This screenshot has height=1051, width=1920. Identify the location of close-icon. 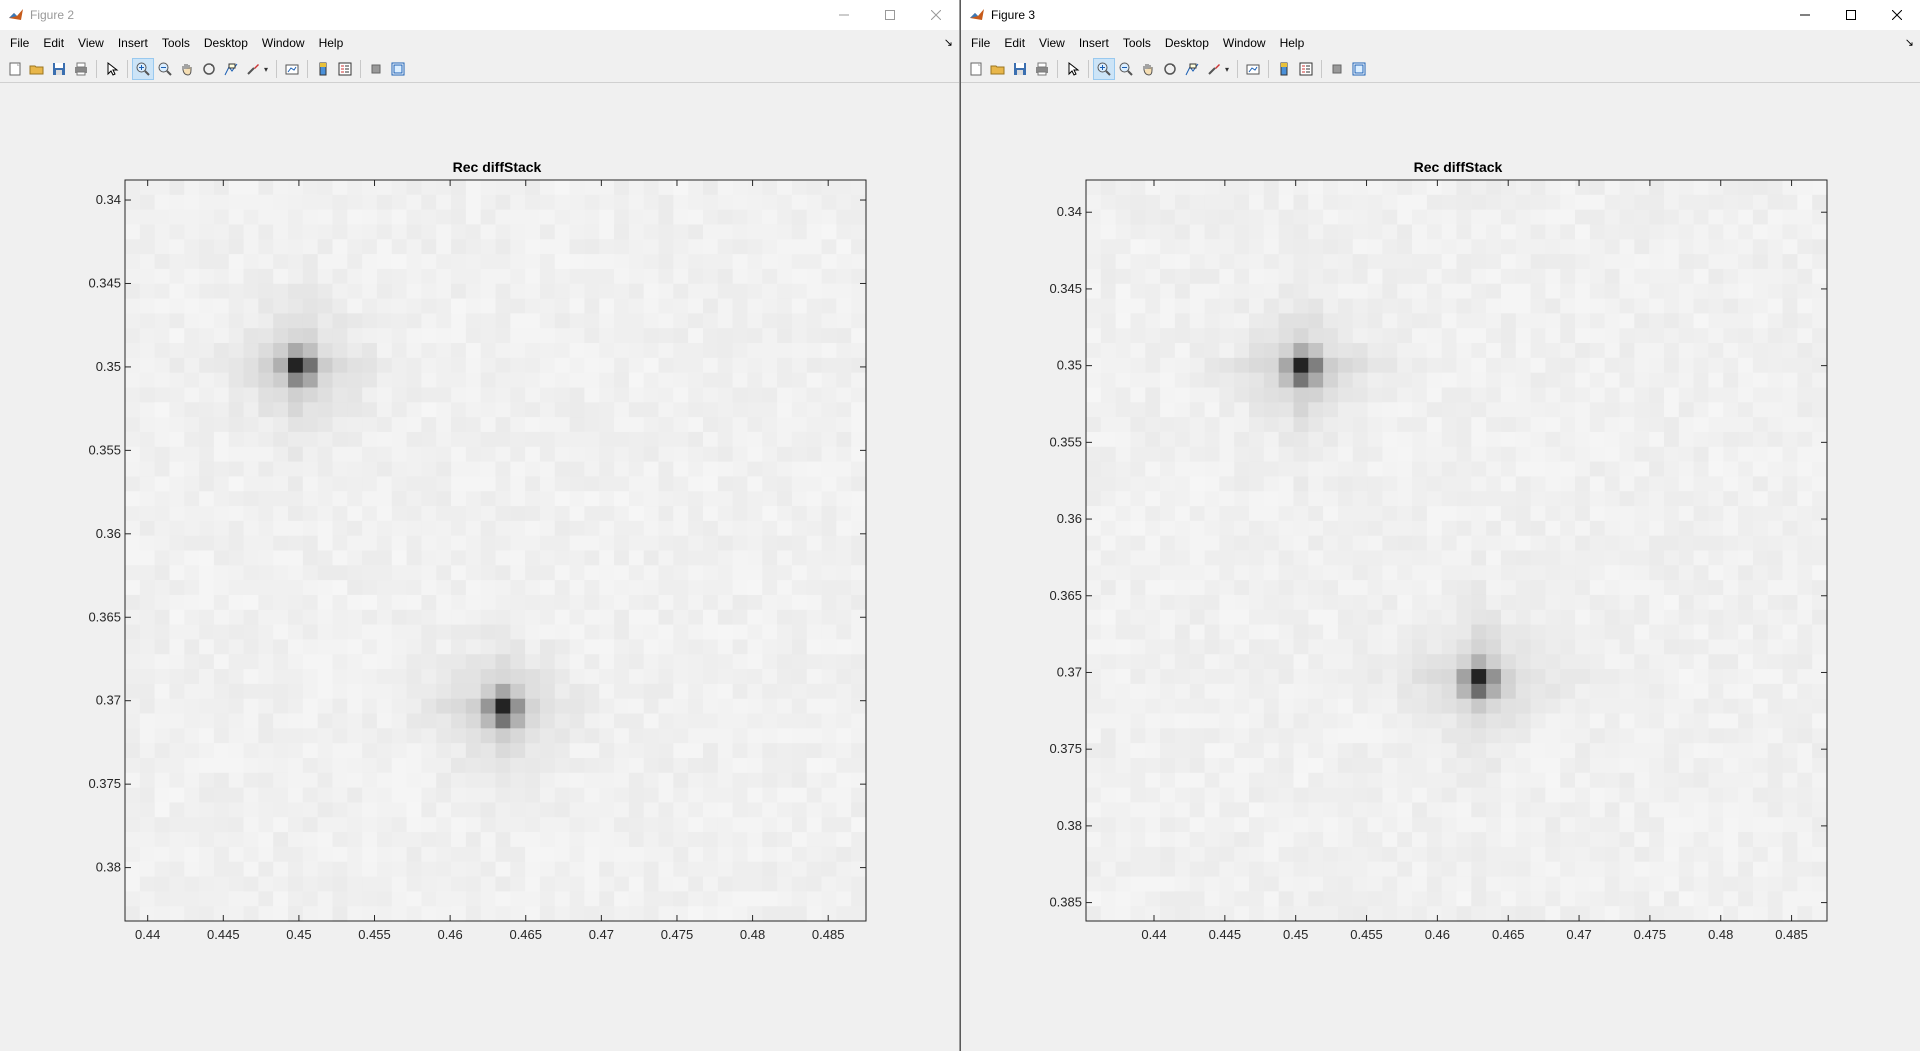
(936, 15).